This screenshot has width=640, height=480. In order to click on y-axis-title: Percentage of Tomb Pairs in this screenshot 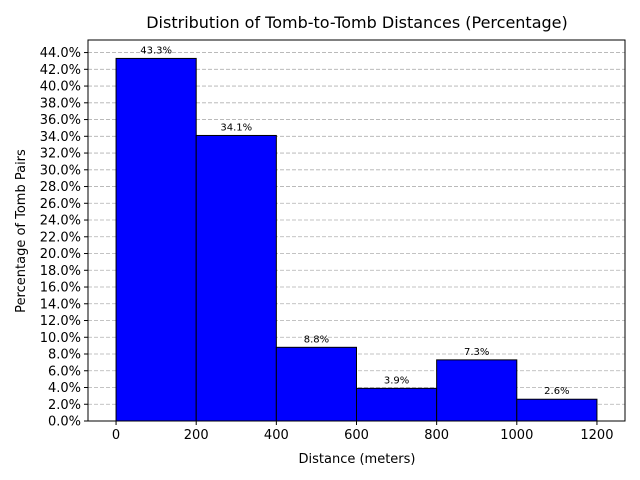, I will do `click(21, 231)`.